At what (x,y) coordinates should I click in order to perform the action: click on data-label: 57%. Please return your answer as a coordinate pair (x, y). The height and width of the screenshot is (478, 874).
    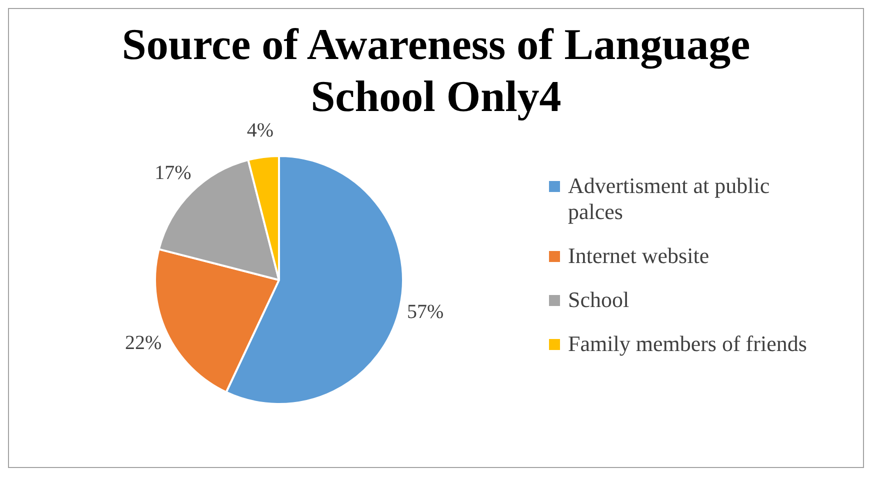
    Looking at the image, I should click on (425, 311).